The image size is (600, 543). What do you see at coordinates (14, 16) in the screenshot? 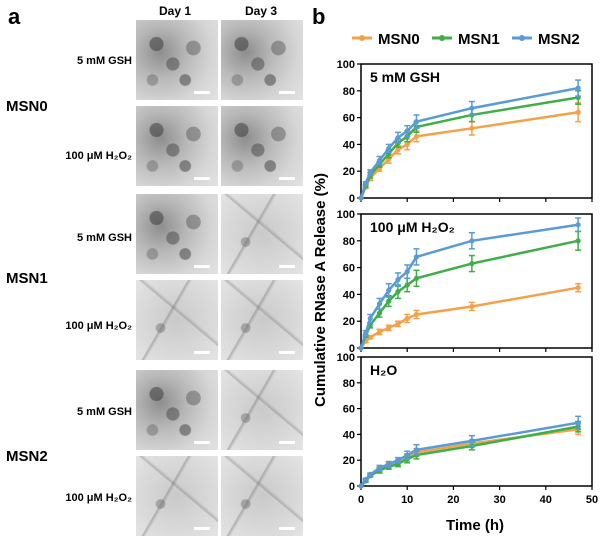
I see `panel-a-letter: a` at bounding box center [14, 16].